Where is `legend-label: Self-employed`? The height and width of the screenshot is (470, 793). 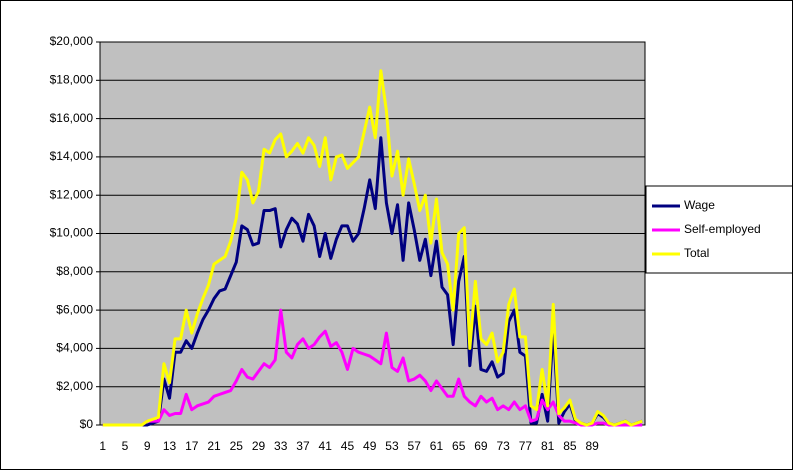
legend-label: Self-employed is located at coordinates (722, 229).